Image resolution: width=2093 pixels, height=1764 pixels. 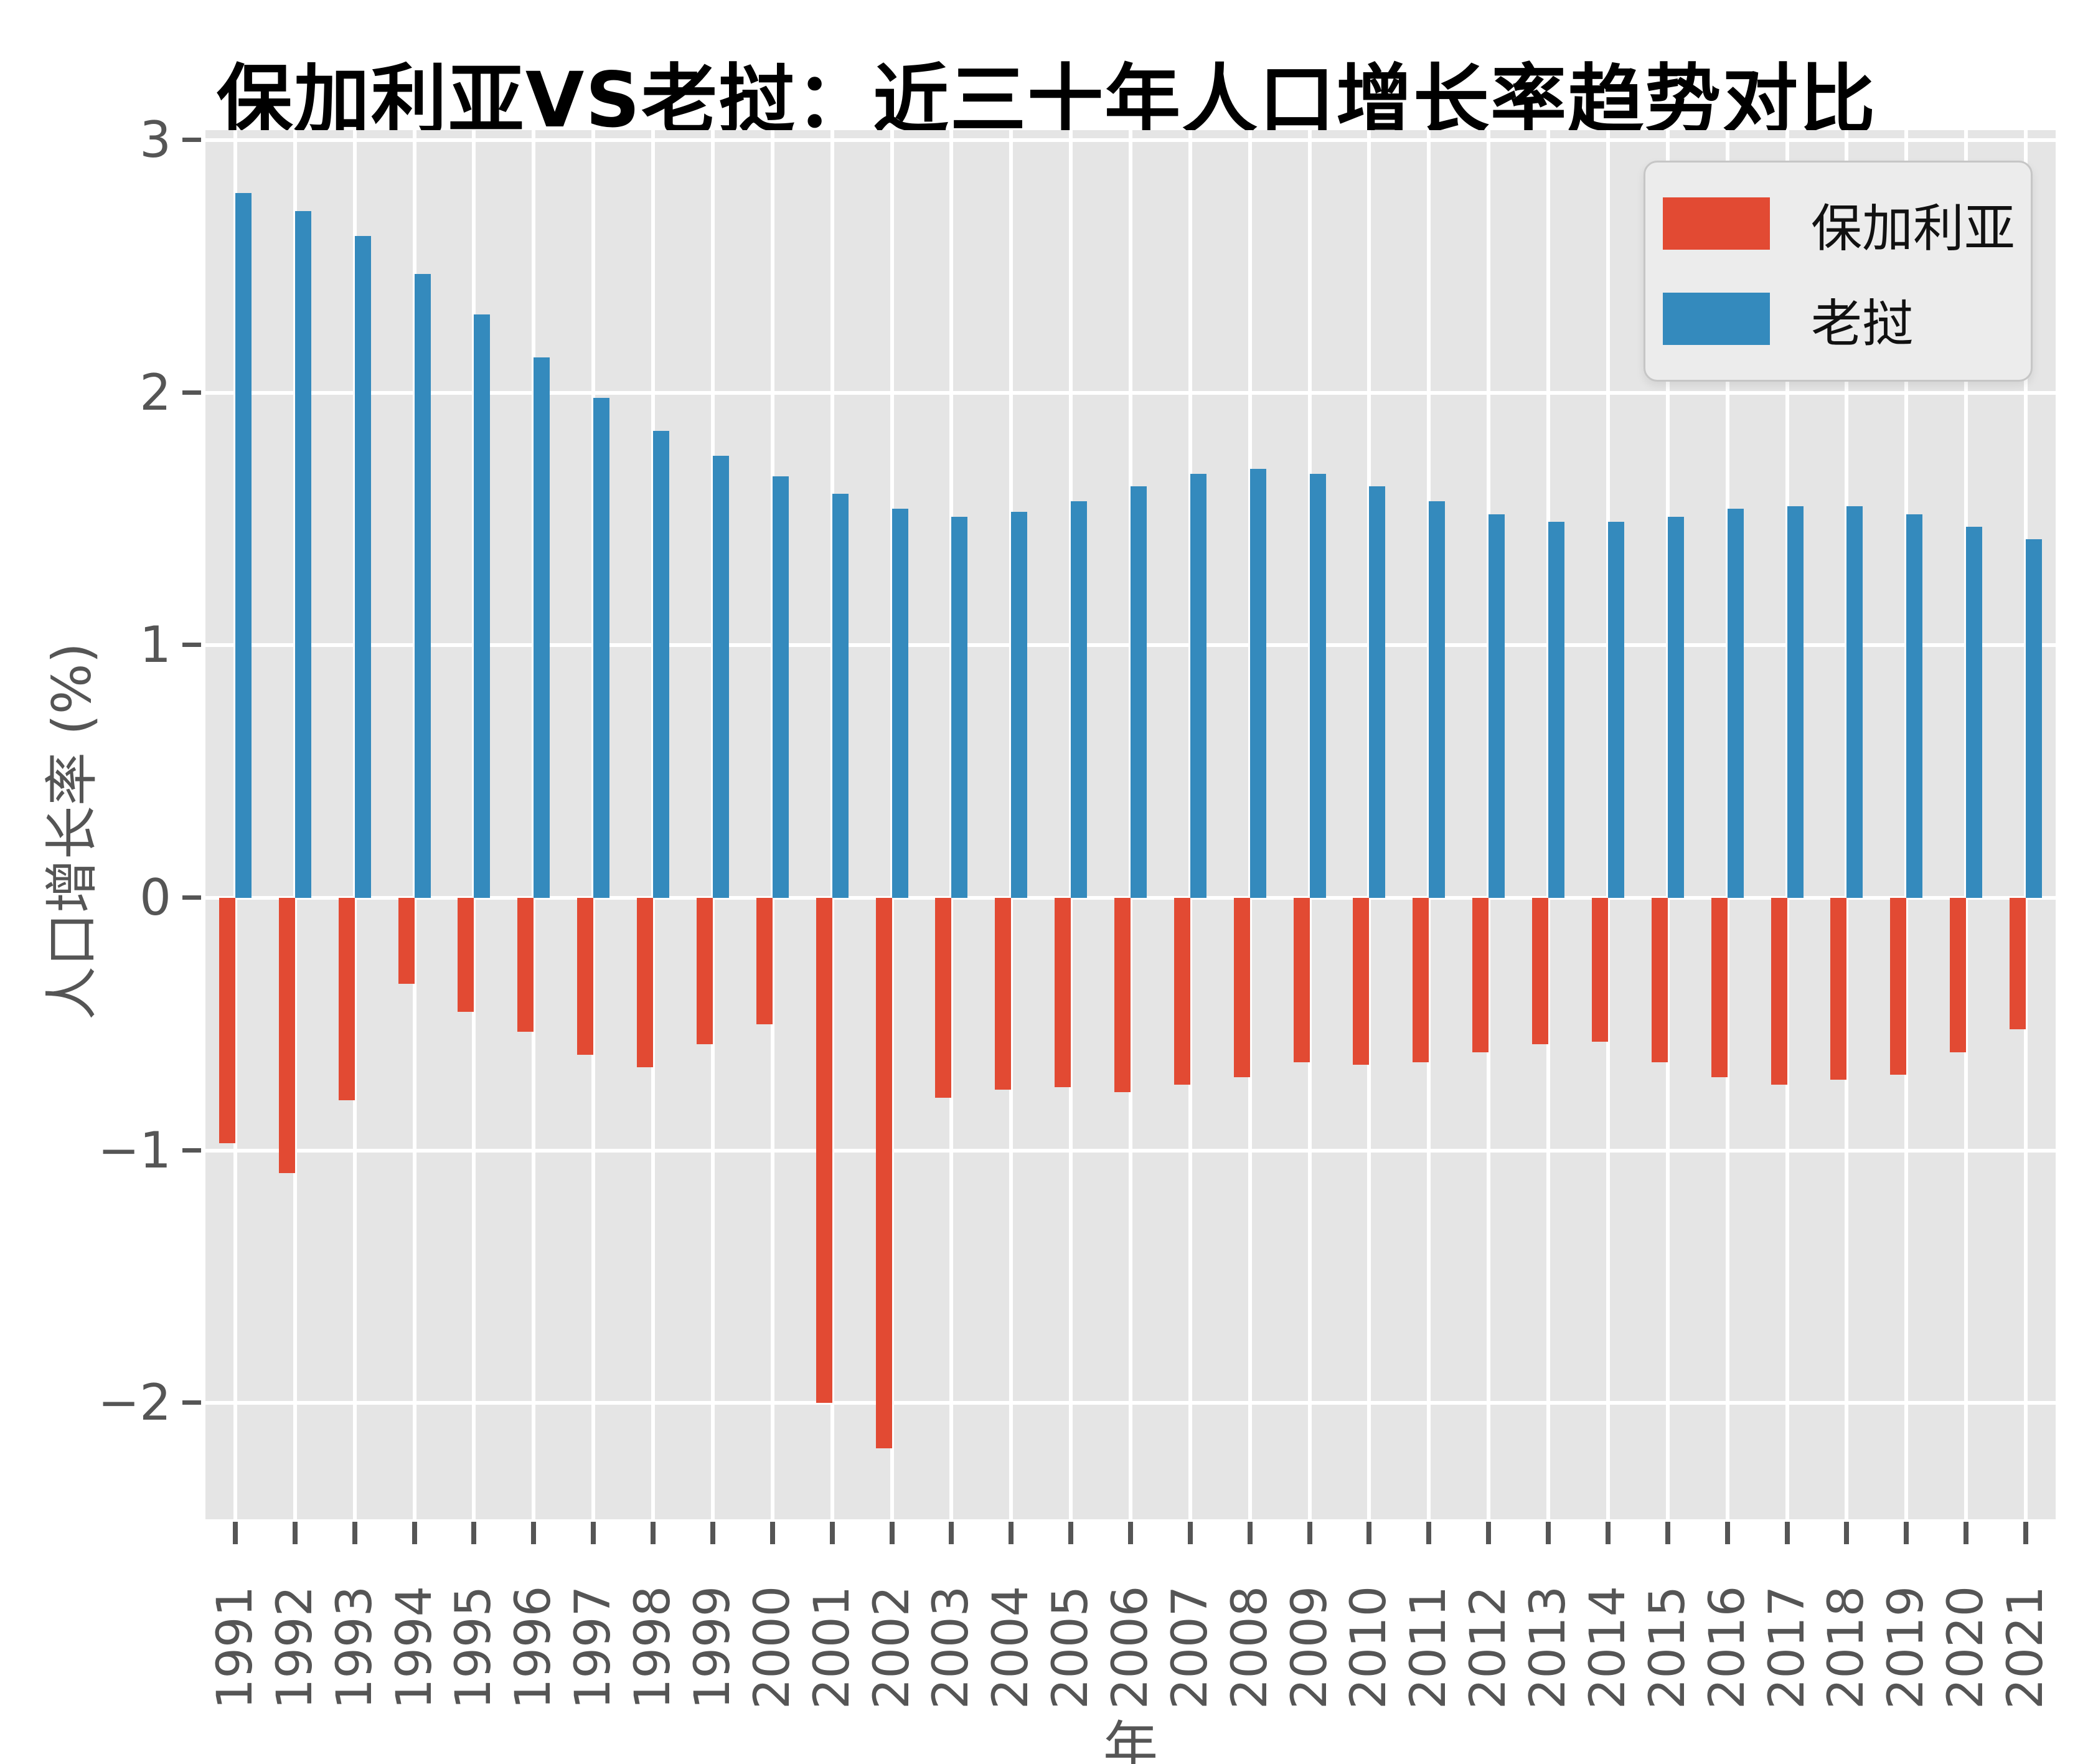 What do you see at coordinates (1716, 319) in the screenshot?
I see `laos-color-swatch-icon` at bounding box center [1716, 319].